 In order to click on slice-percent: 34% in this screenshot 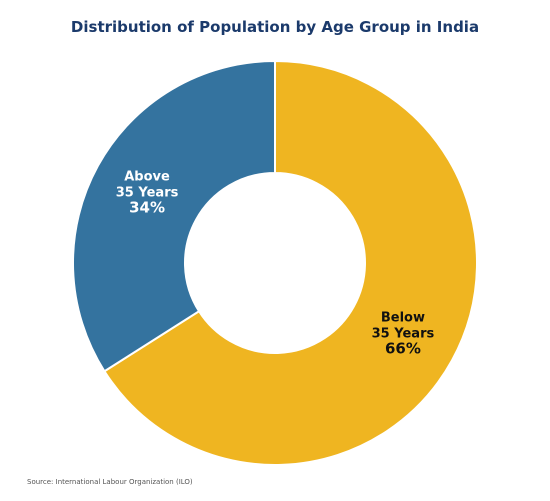, I will do `click(147, 208)`.